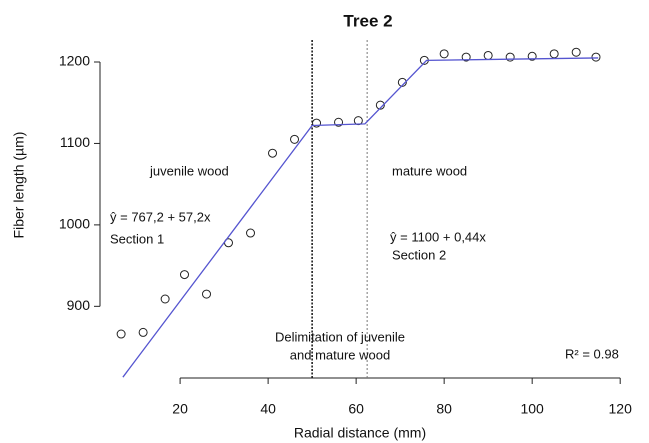 This screenshot has width=649, height=443. What do you see at coordinates (160, 216) in the screenshot?
I see `annotation: ŷ = 767,2 + 57,2x` at bounding box center [160, 216].